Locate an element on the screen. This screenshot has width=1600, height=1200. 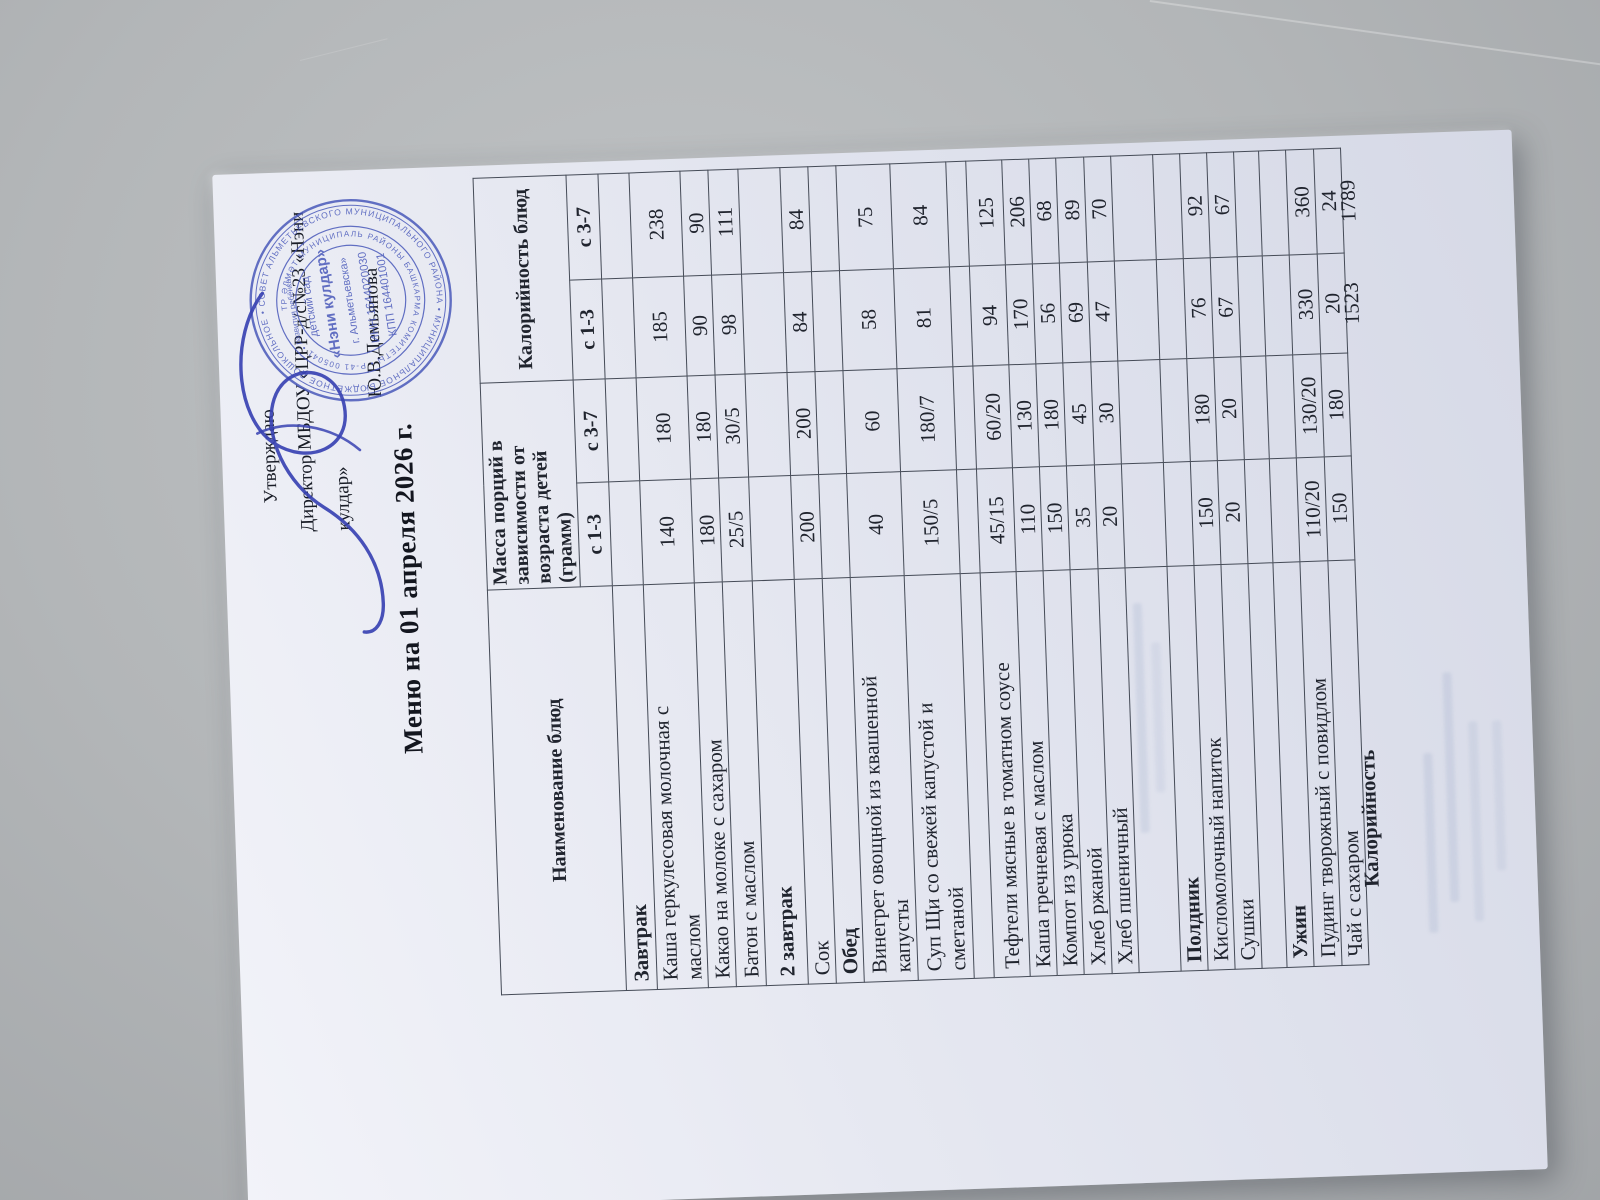
calories-cell-1-3: 98 is located at coordinates (728, 325).